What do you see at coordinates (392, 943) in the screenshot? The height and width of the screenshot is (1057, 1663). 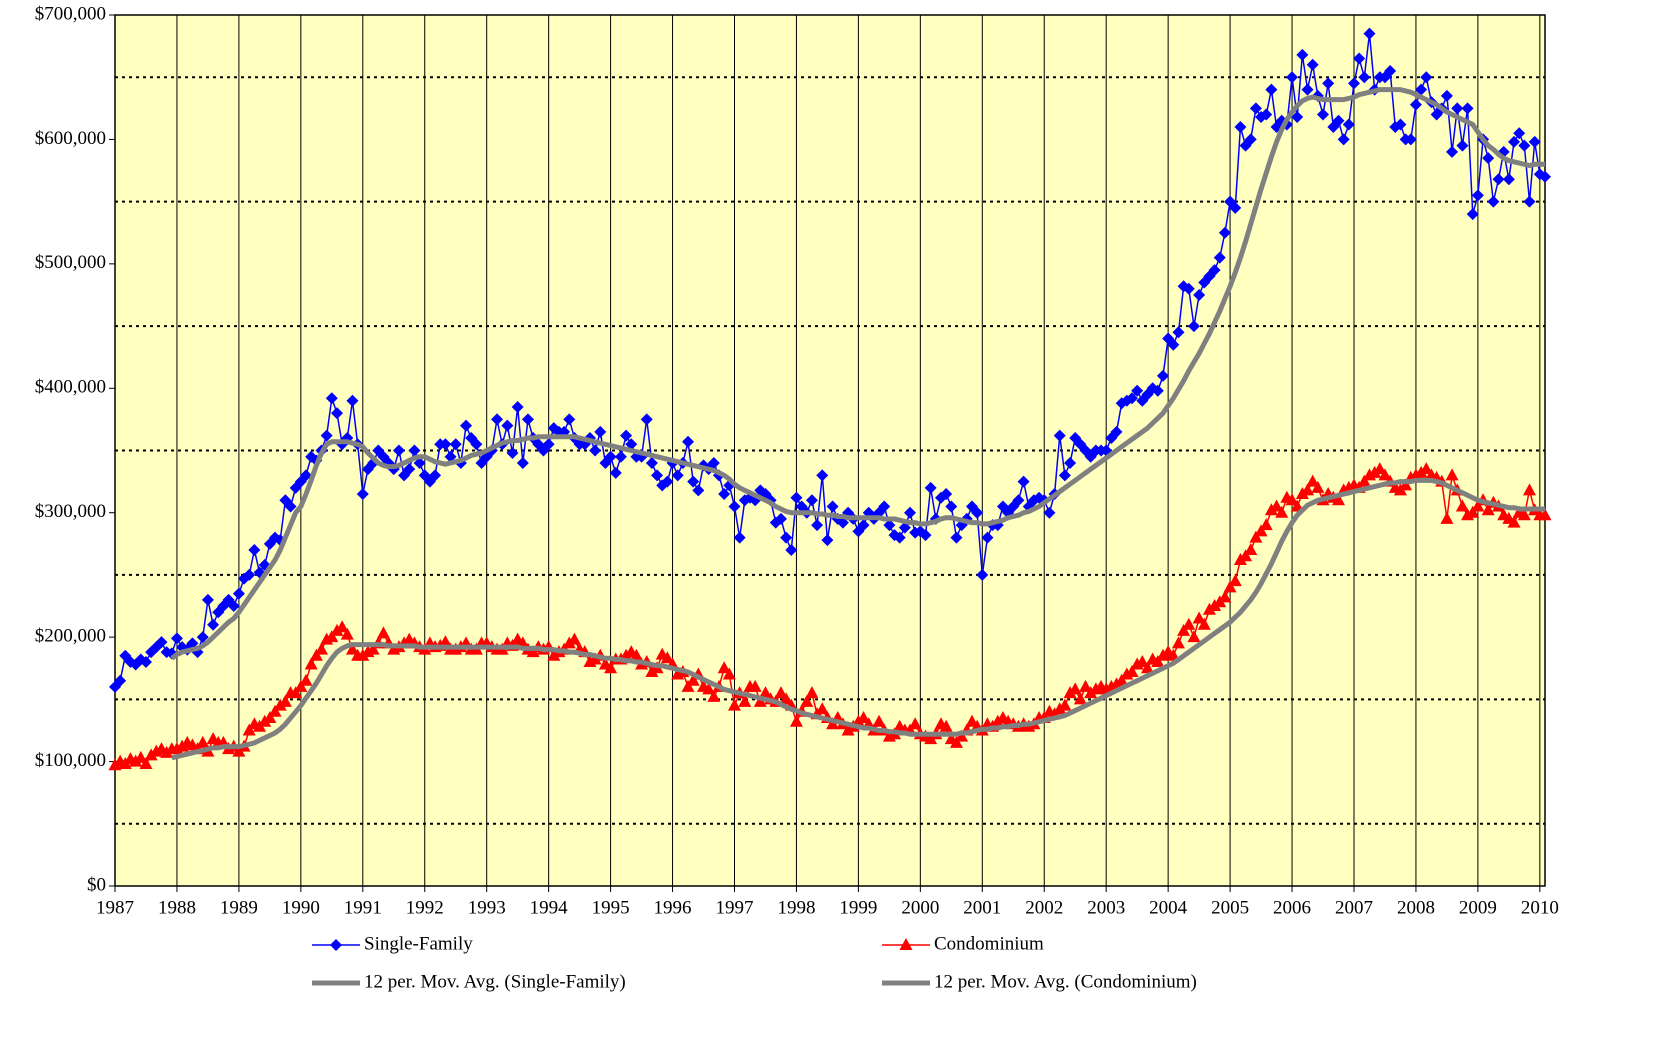 I see `legend-item: Single-Family` at bounding box center [392, 943].